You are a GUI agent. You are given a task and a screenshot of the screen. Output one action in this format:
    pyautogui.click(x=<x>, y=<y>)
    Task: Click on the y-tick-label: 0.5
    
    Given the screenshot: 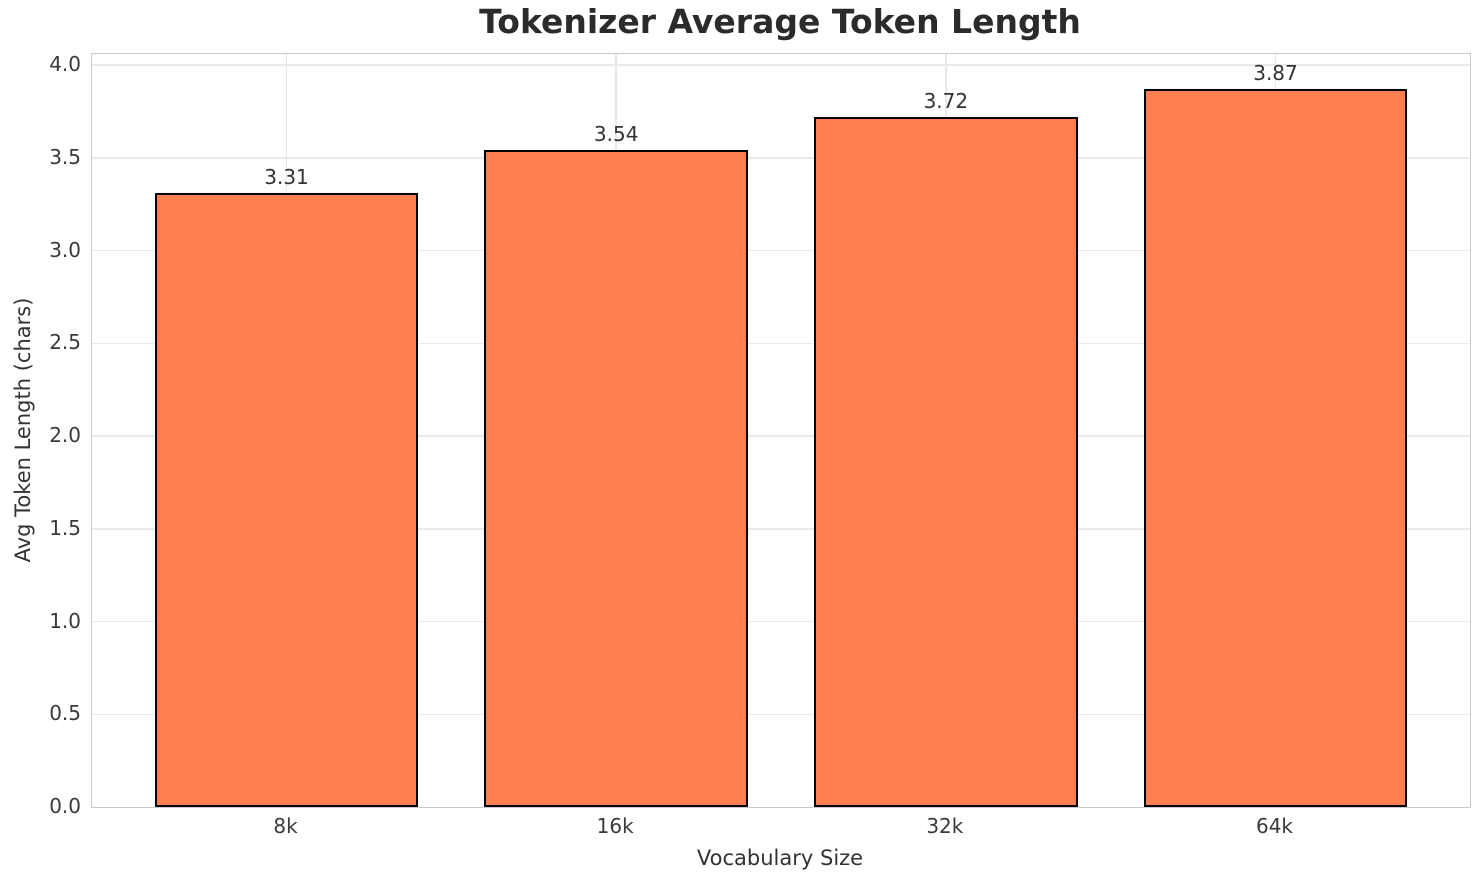 What is the action you would take?
    pyautogui.click(x=65, y=713)
    